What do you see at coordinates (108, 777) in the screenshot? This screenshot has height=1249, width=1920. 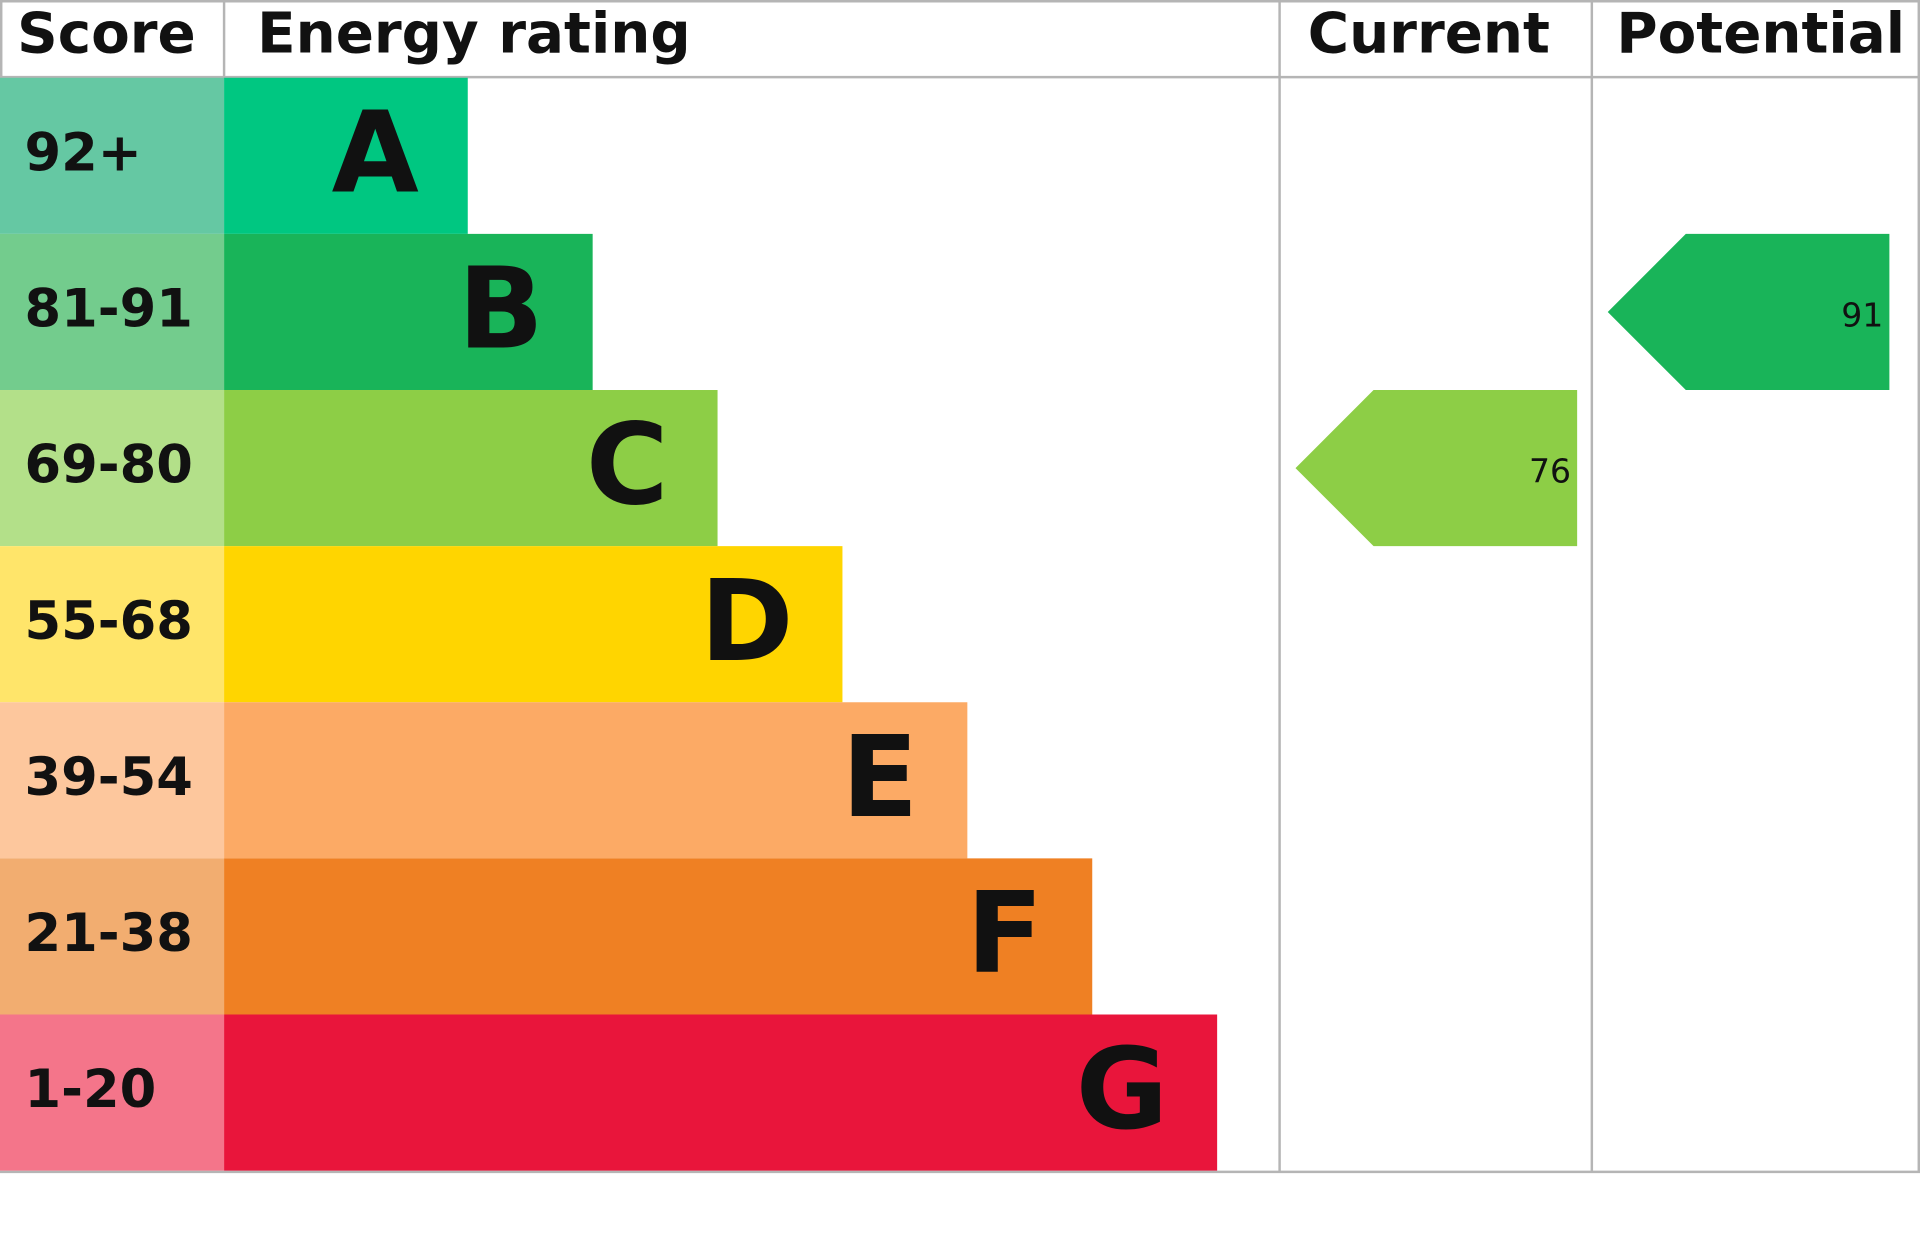 I see `score-label: 39-54` at bounding box center [108, 777].